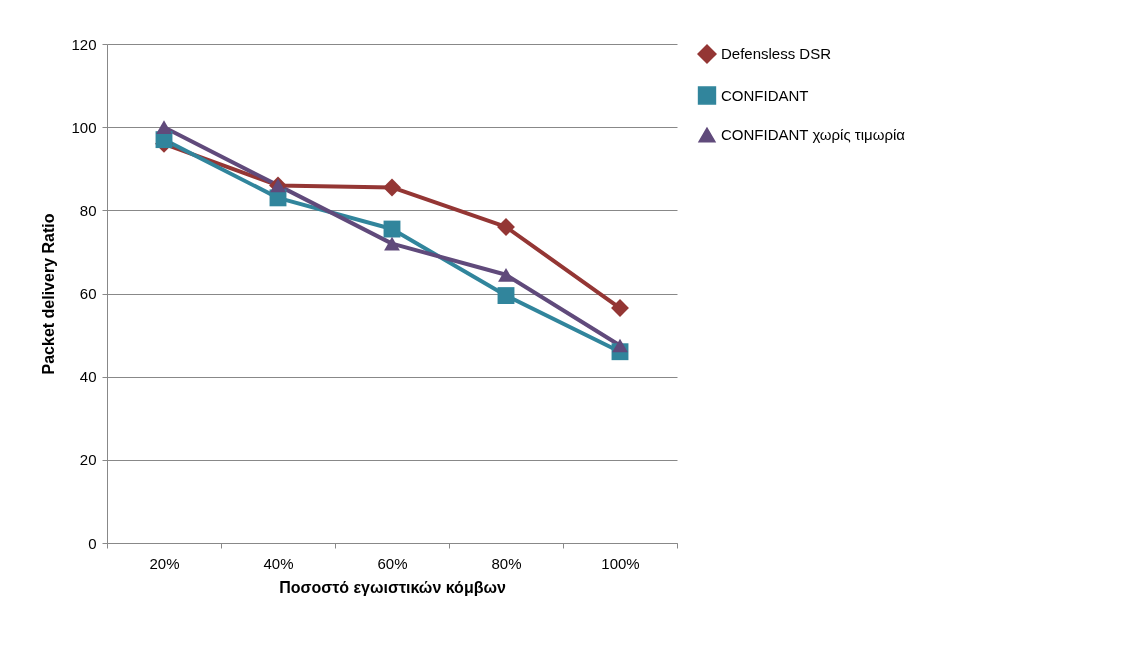 The height and width of the screenshot is (655, 1129). What do you see at coordinates (776, 53) in the screenshot?
I see `legend-label: Defensless DSR` at bounding box center [776, 53].